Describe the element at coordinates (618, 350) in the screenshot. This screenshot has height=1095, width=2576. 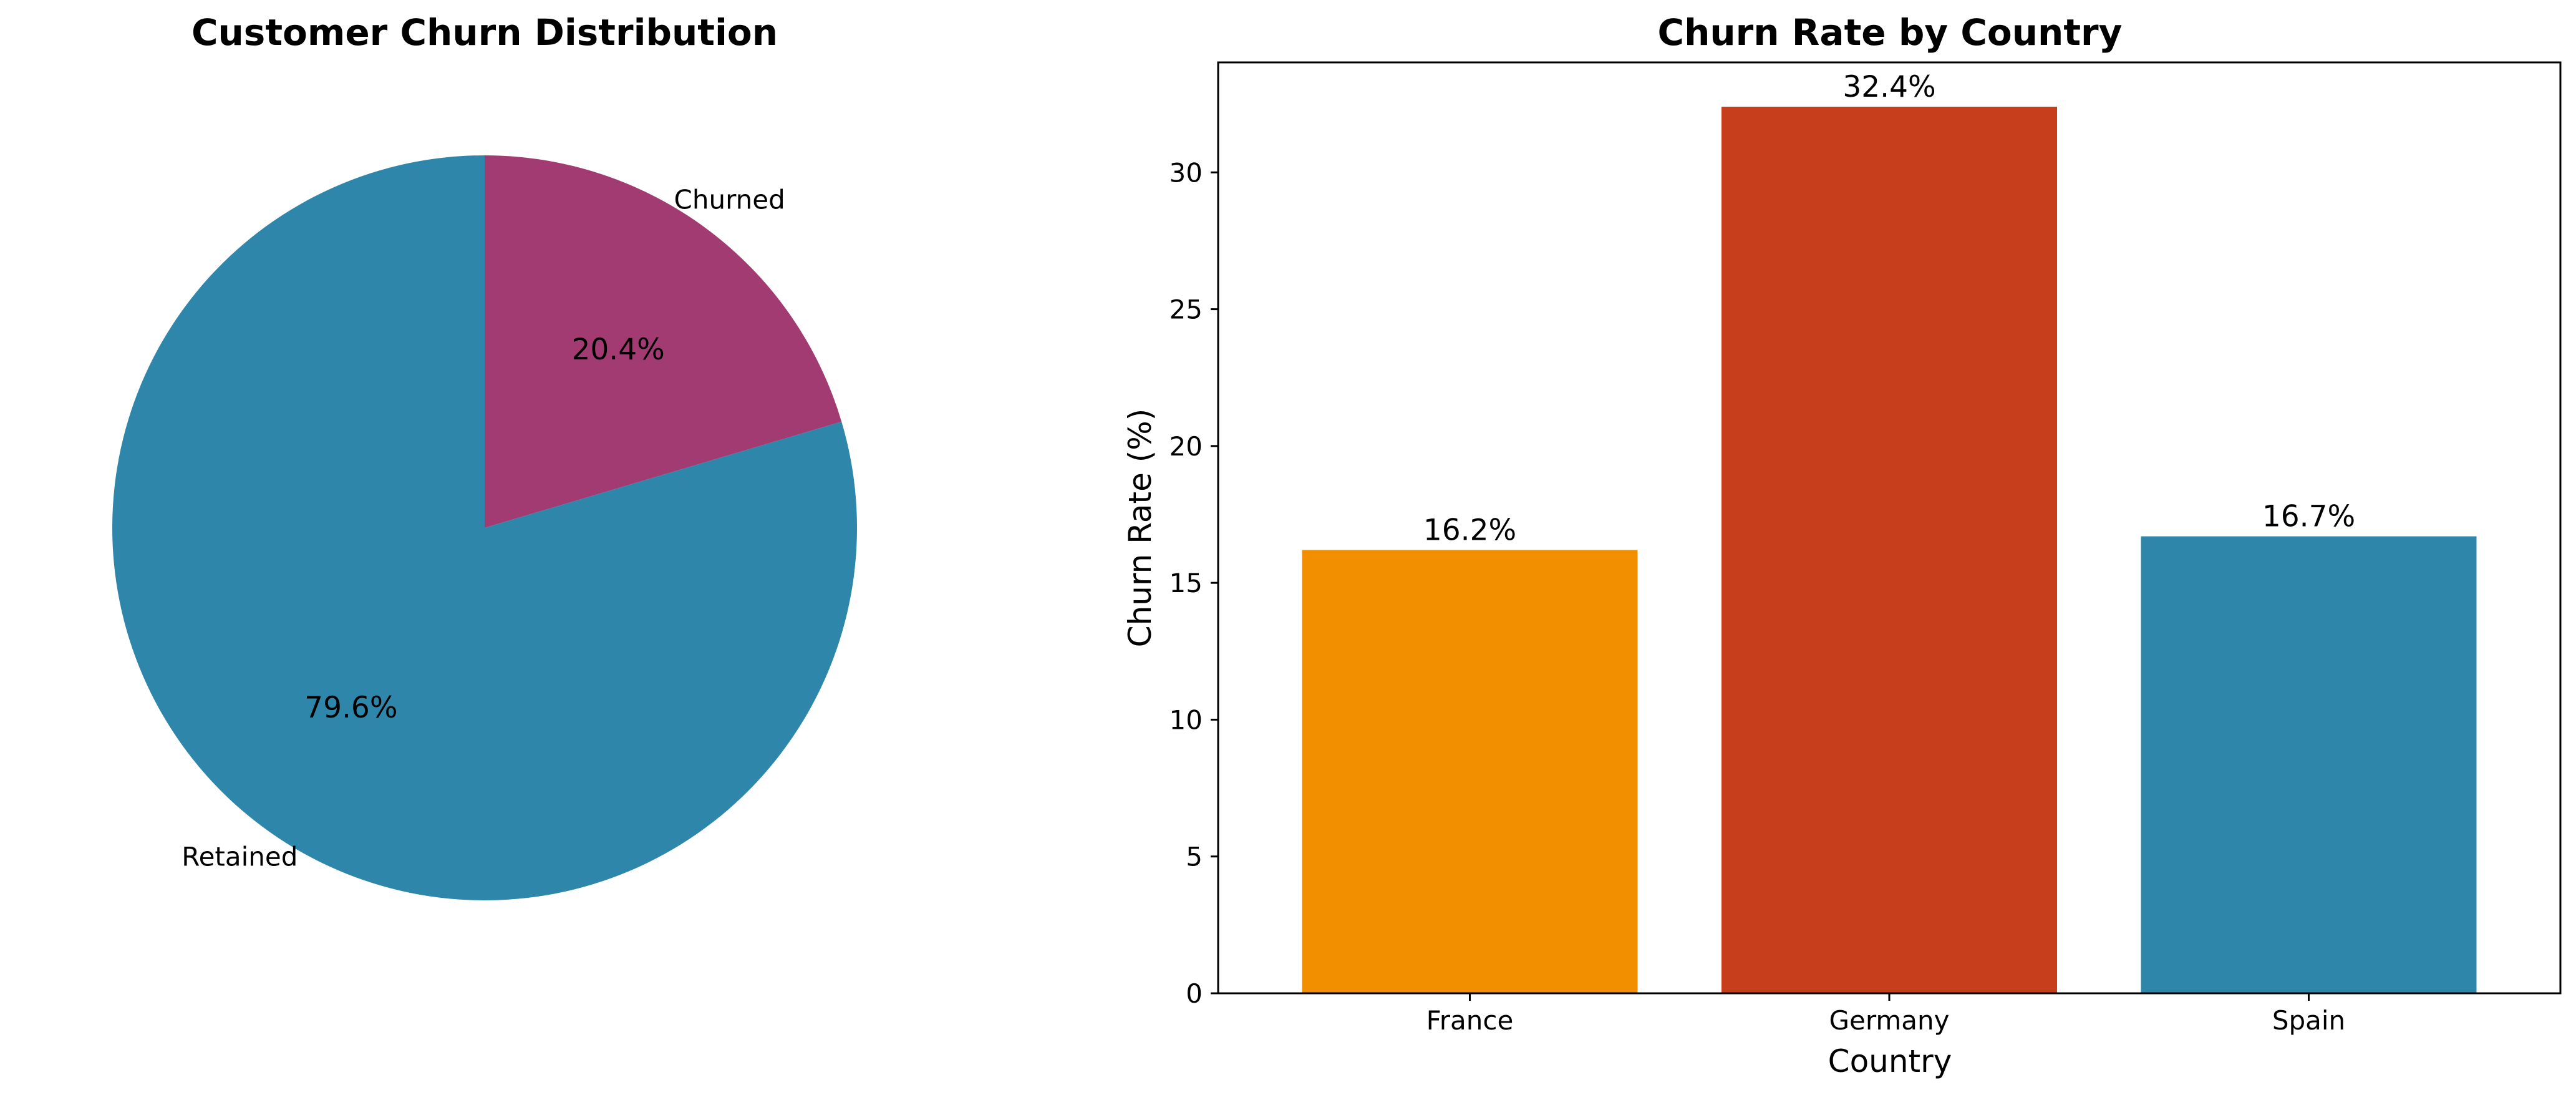
I see `pie-slice-percent-churned: 20.4%` at that location.